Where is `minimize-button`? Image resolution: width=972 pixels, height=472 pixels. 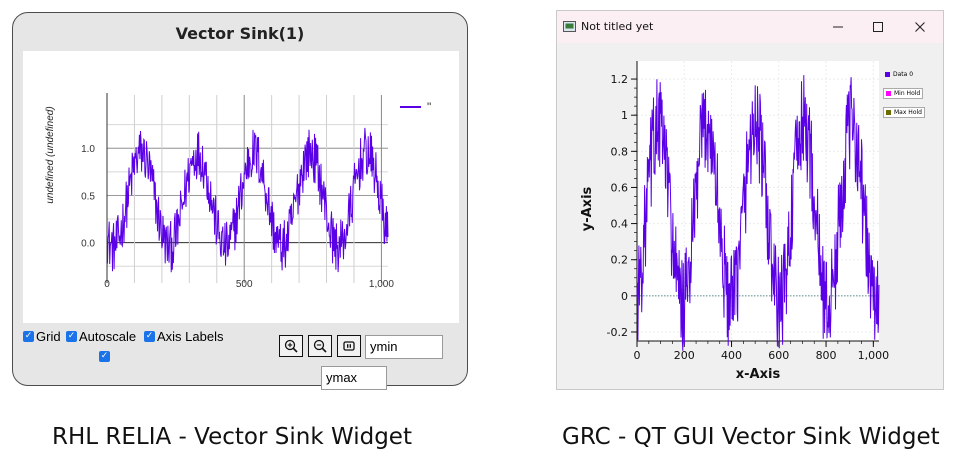
minimize-button is located at coordinates (838, 27).